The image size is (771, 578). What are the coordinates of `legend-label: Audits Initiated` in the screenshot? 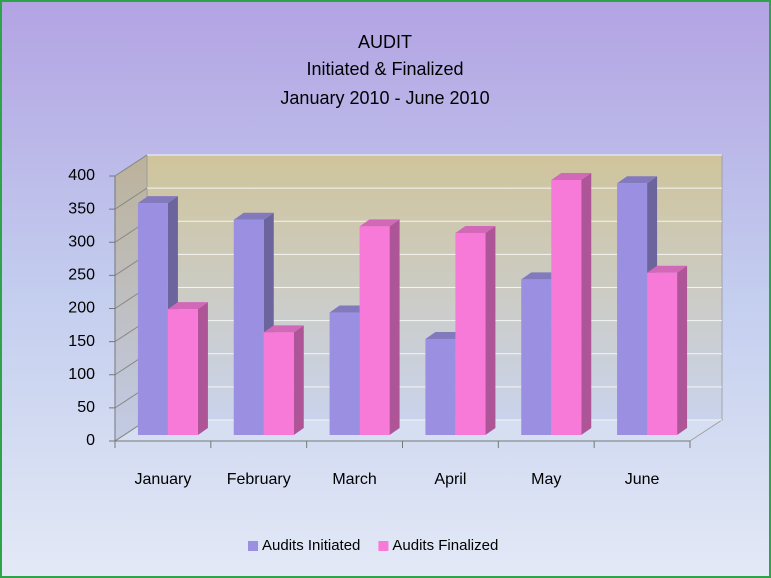 It's located at (311, 545).